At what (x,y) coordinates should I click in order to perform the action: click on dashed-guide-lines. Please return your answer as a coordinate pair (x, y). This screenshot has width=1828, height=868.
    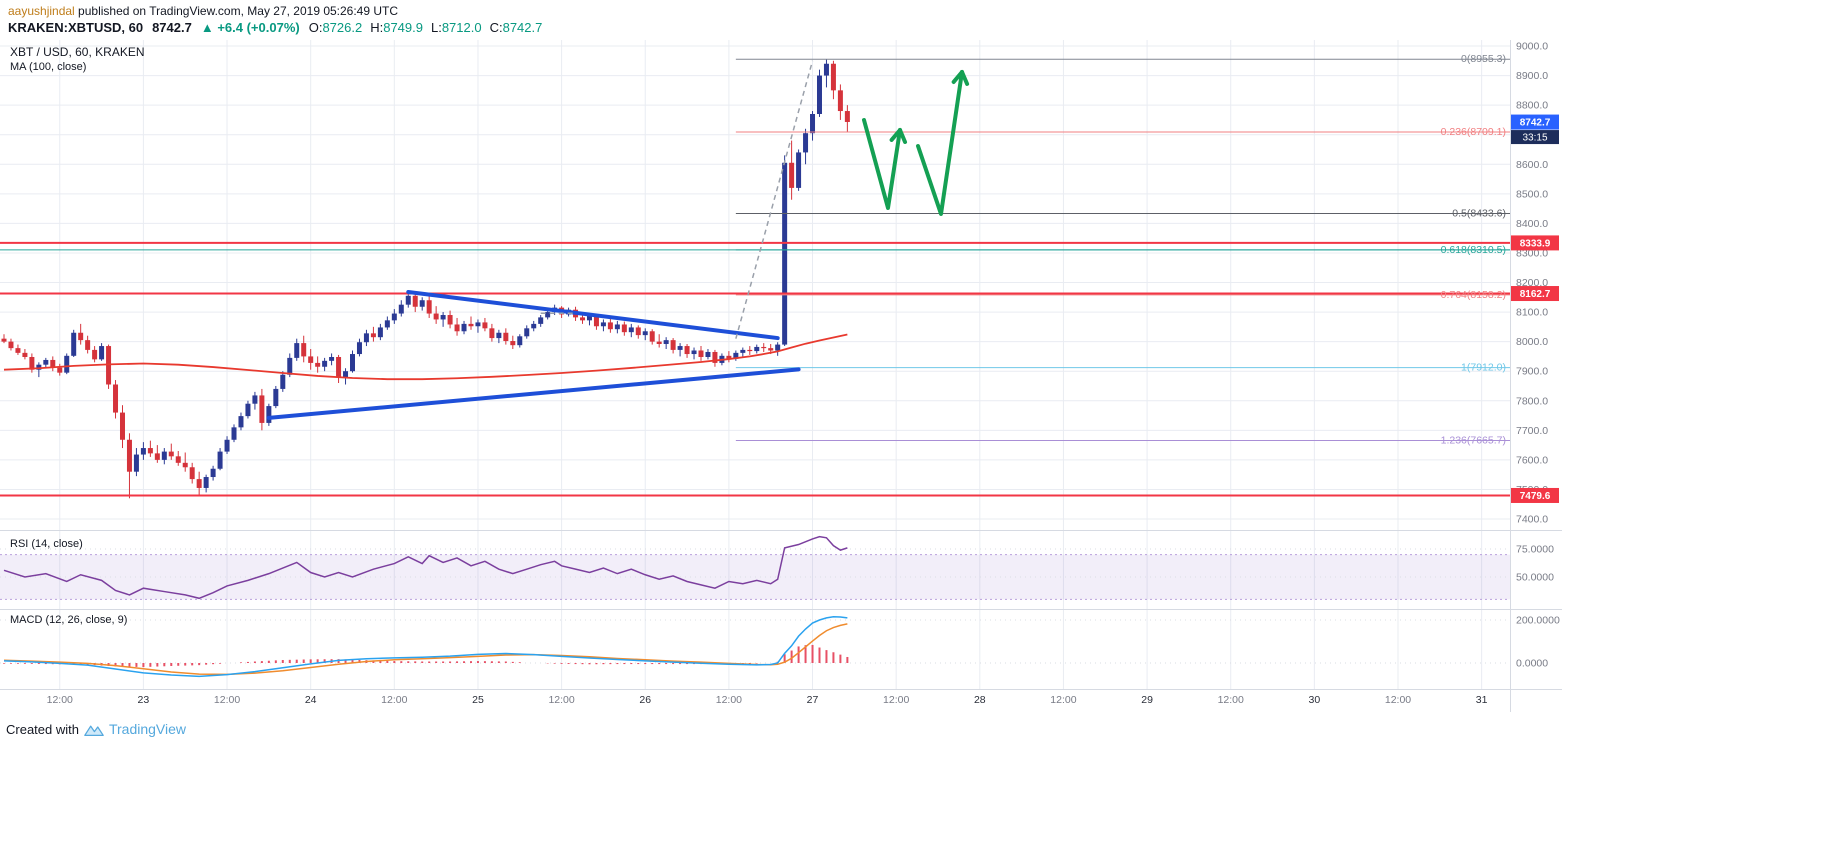
    Looking at the image, I should click on (677, 199).